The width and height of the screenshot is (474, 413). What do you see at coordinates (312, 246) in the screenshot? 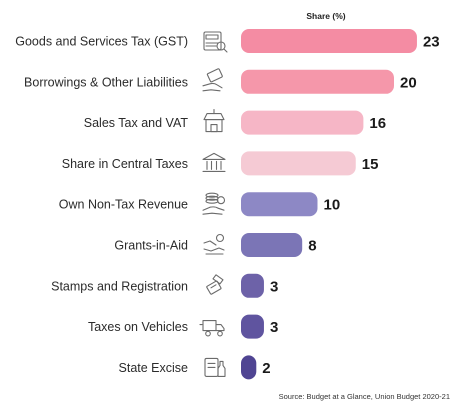
I see `value-label: 8` at bounding box center [312, 246].